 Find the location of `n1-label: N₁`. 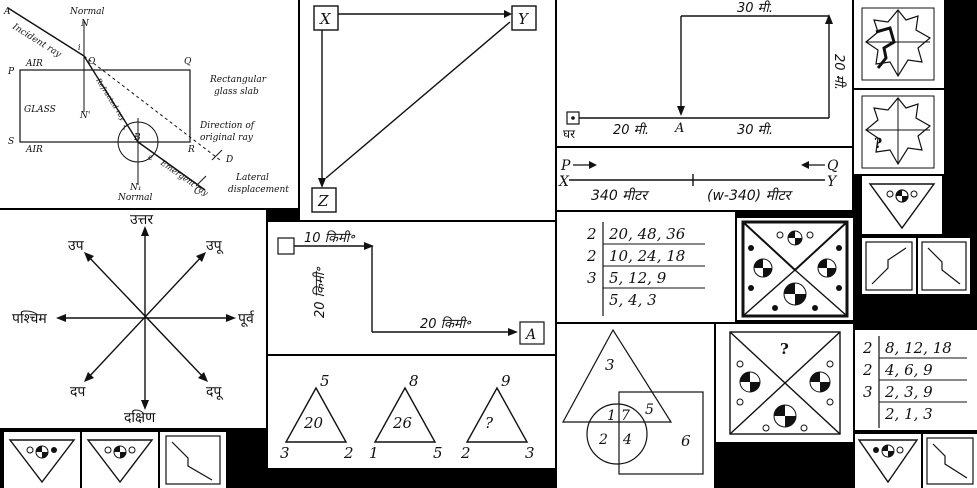

n1-label: N₁ is located at coordinates (135, 188).